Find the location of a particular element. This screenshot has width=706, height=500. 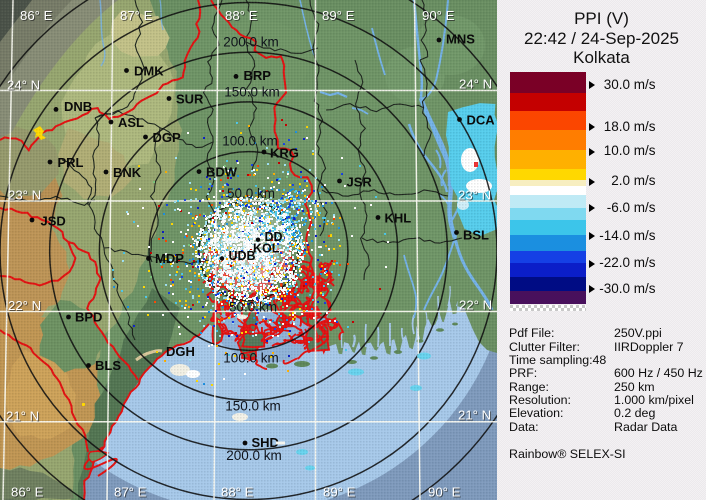

svg-text: DD is located at coordinates (274, 237).